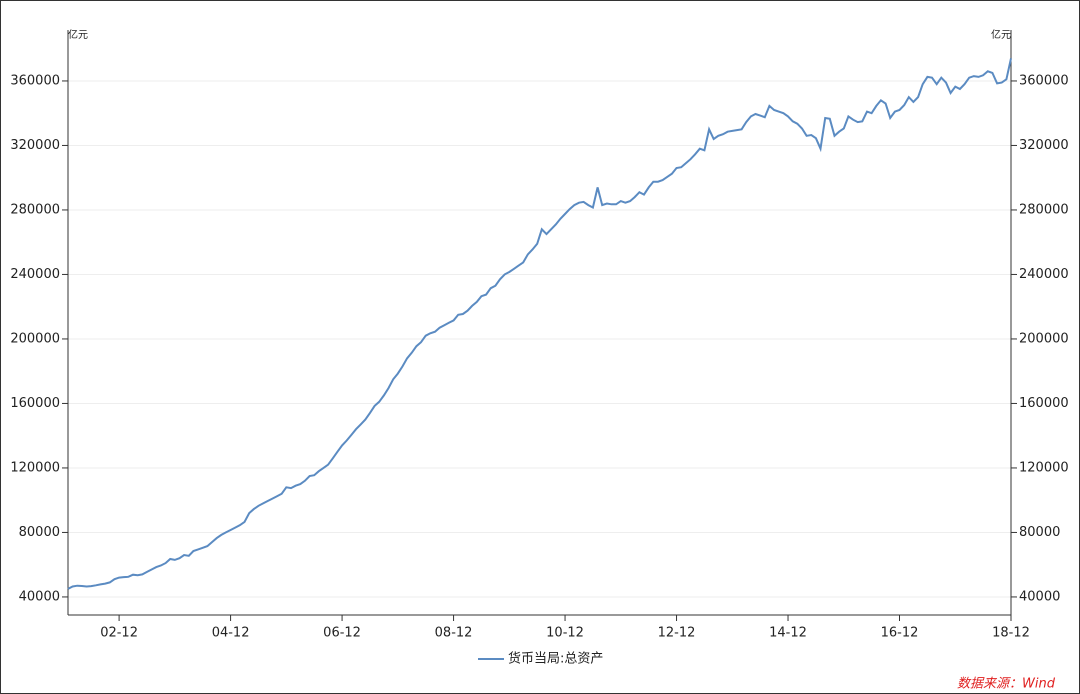 The image size is (1080, 694). Describe the element at coordinates (1044, 80) in the screenshot. I see `y2-tick-label: 360000` at that location.